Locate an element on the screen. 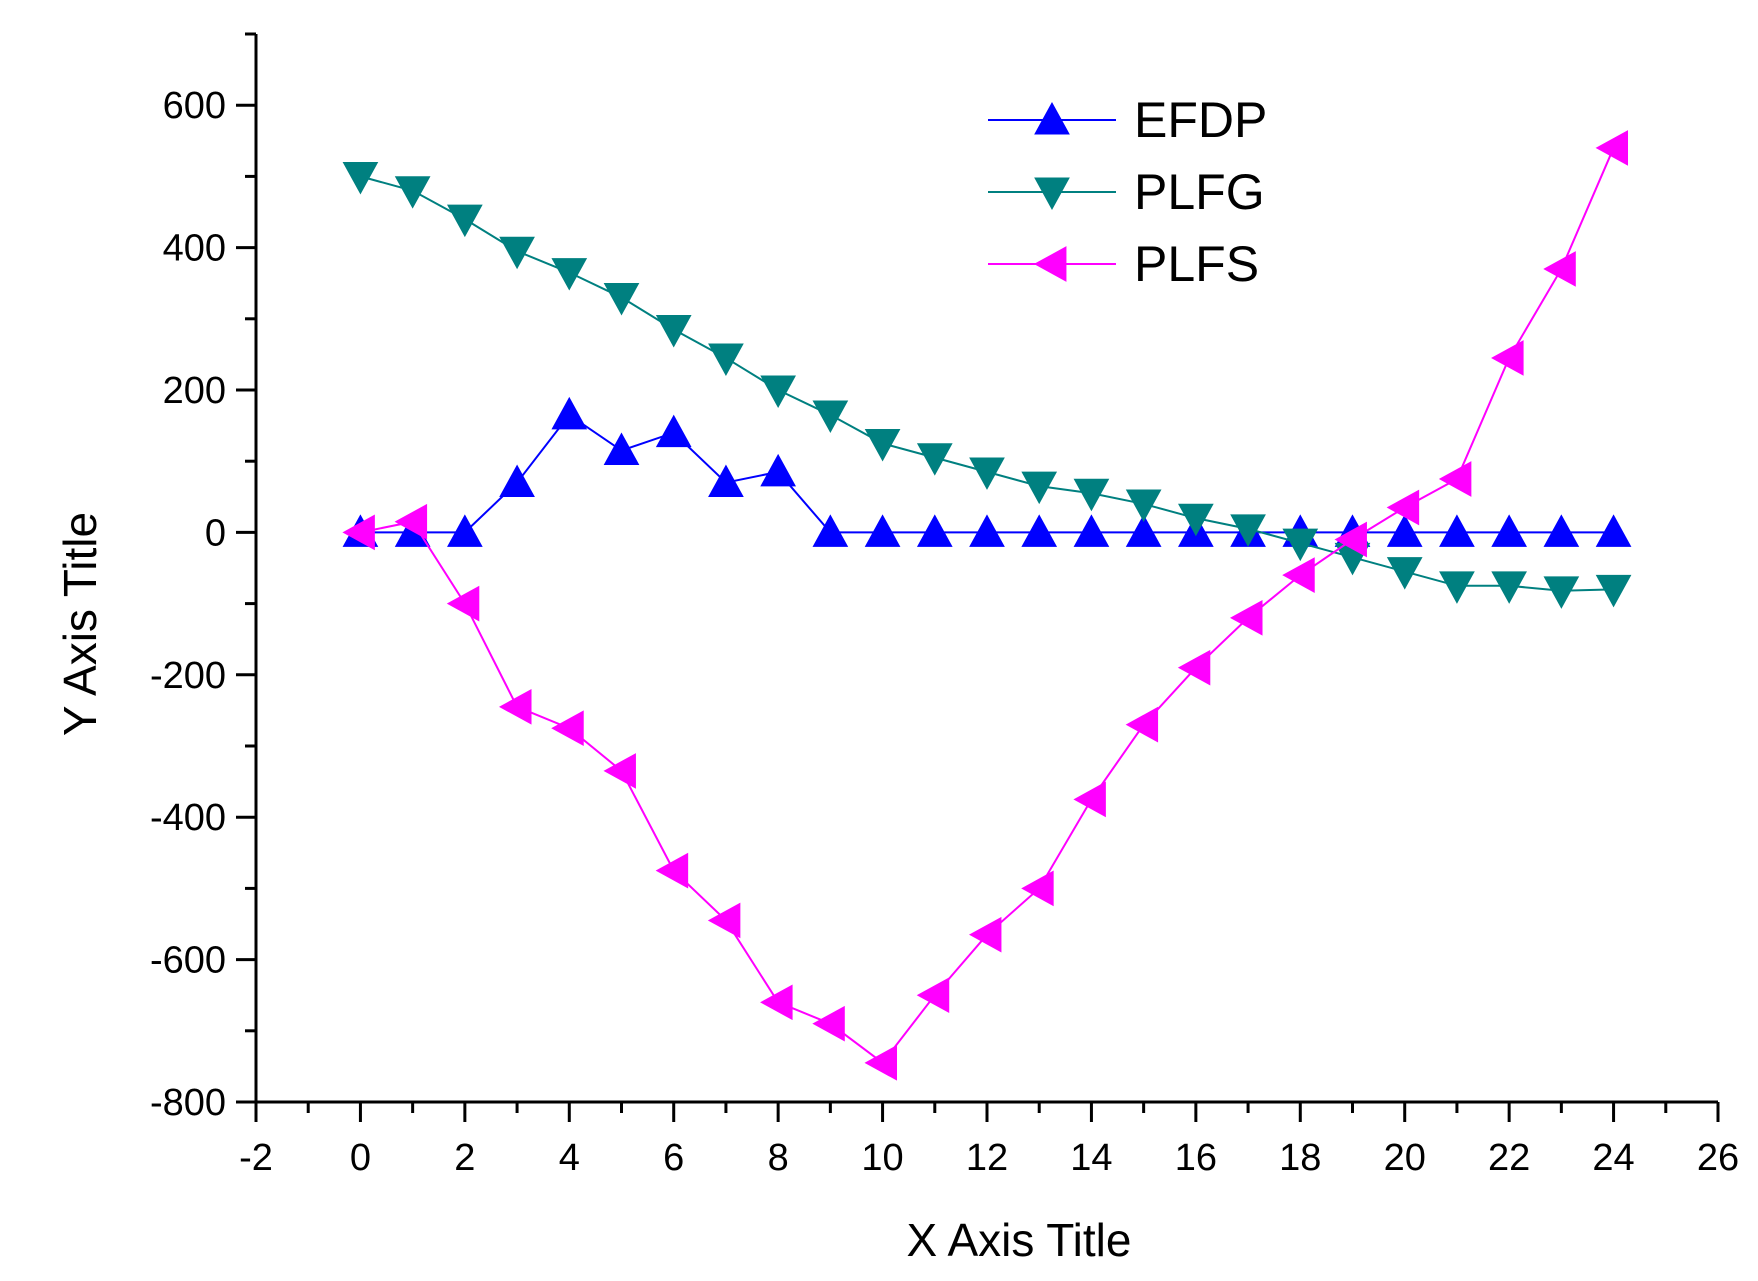 Image resolution: width=1758 pixels, height=1281 pixels. x-tick-label: 6 is located at coordinates (673, 1158).